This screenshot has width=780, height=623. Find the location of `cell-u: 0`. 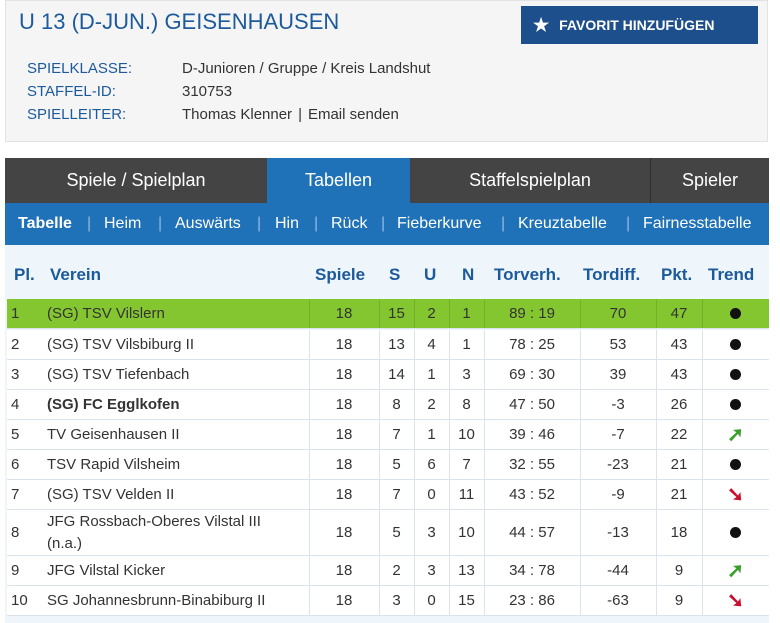

cell-u: 0 is located at coordinates (431, 494).